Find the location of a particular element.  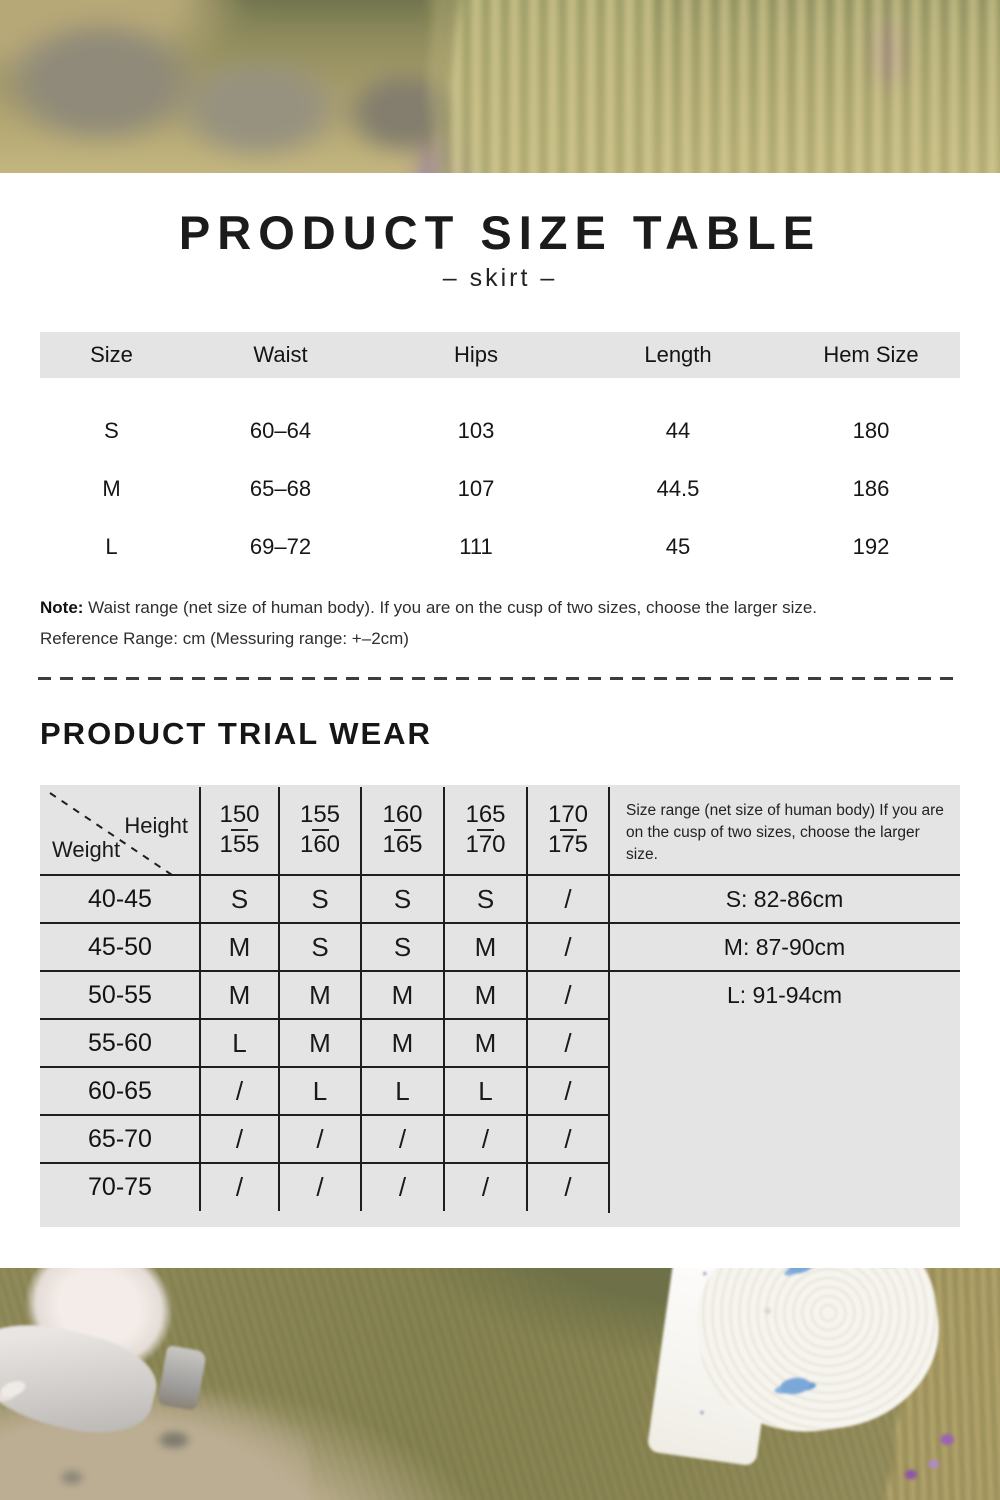

dashed-divider is located at coordinates (500, 678).